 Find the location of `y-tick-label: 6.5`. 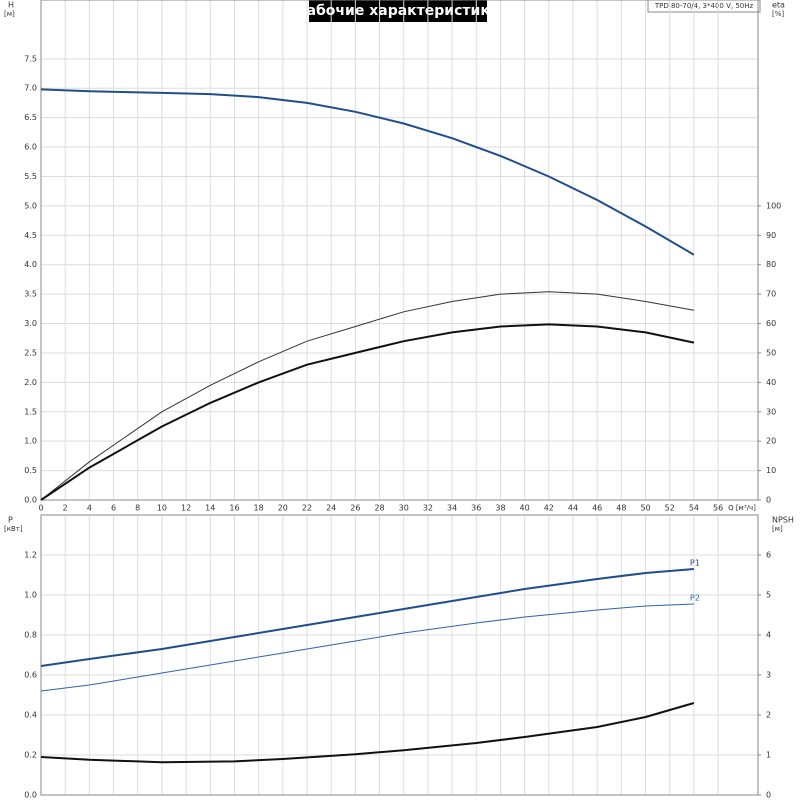

y-tick-label: 6.5 is located at coordinates (30, 117).